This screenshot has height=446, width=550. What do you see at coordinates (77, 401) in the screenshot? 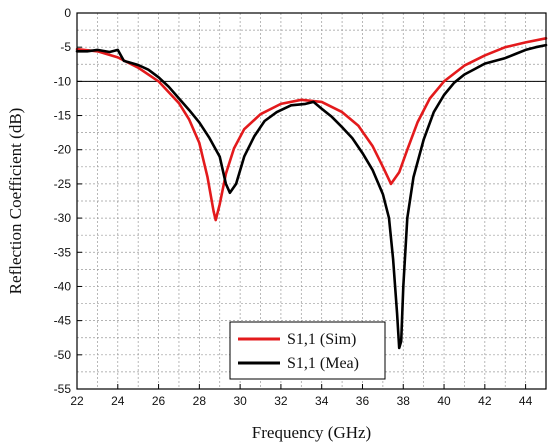
I see `x-tick-label: 22` at bounding box center [77, 401].